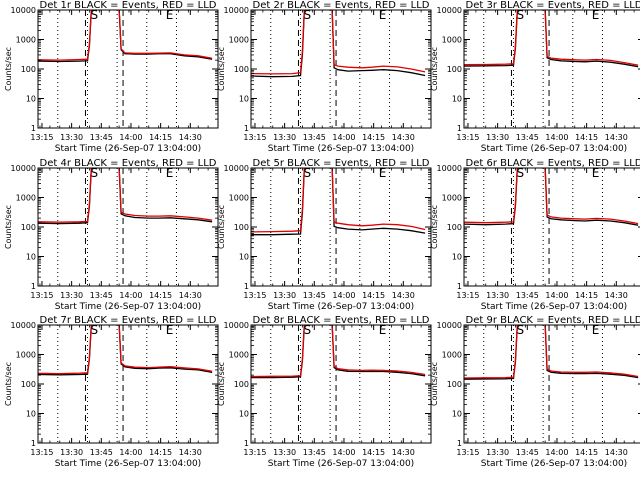  What do you see at coordinates (553, 5) in the screenshot?
I see `chart-title: Det 3r BLACK = Events, RED = LLD` at bounding box center [553, 5].